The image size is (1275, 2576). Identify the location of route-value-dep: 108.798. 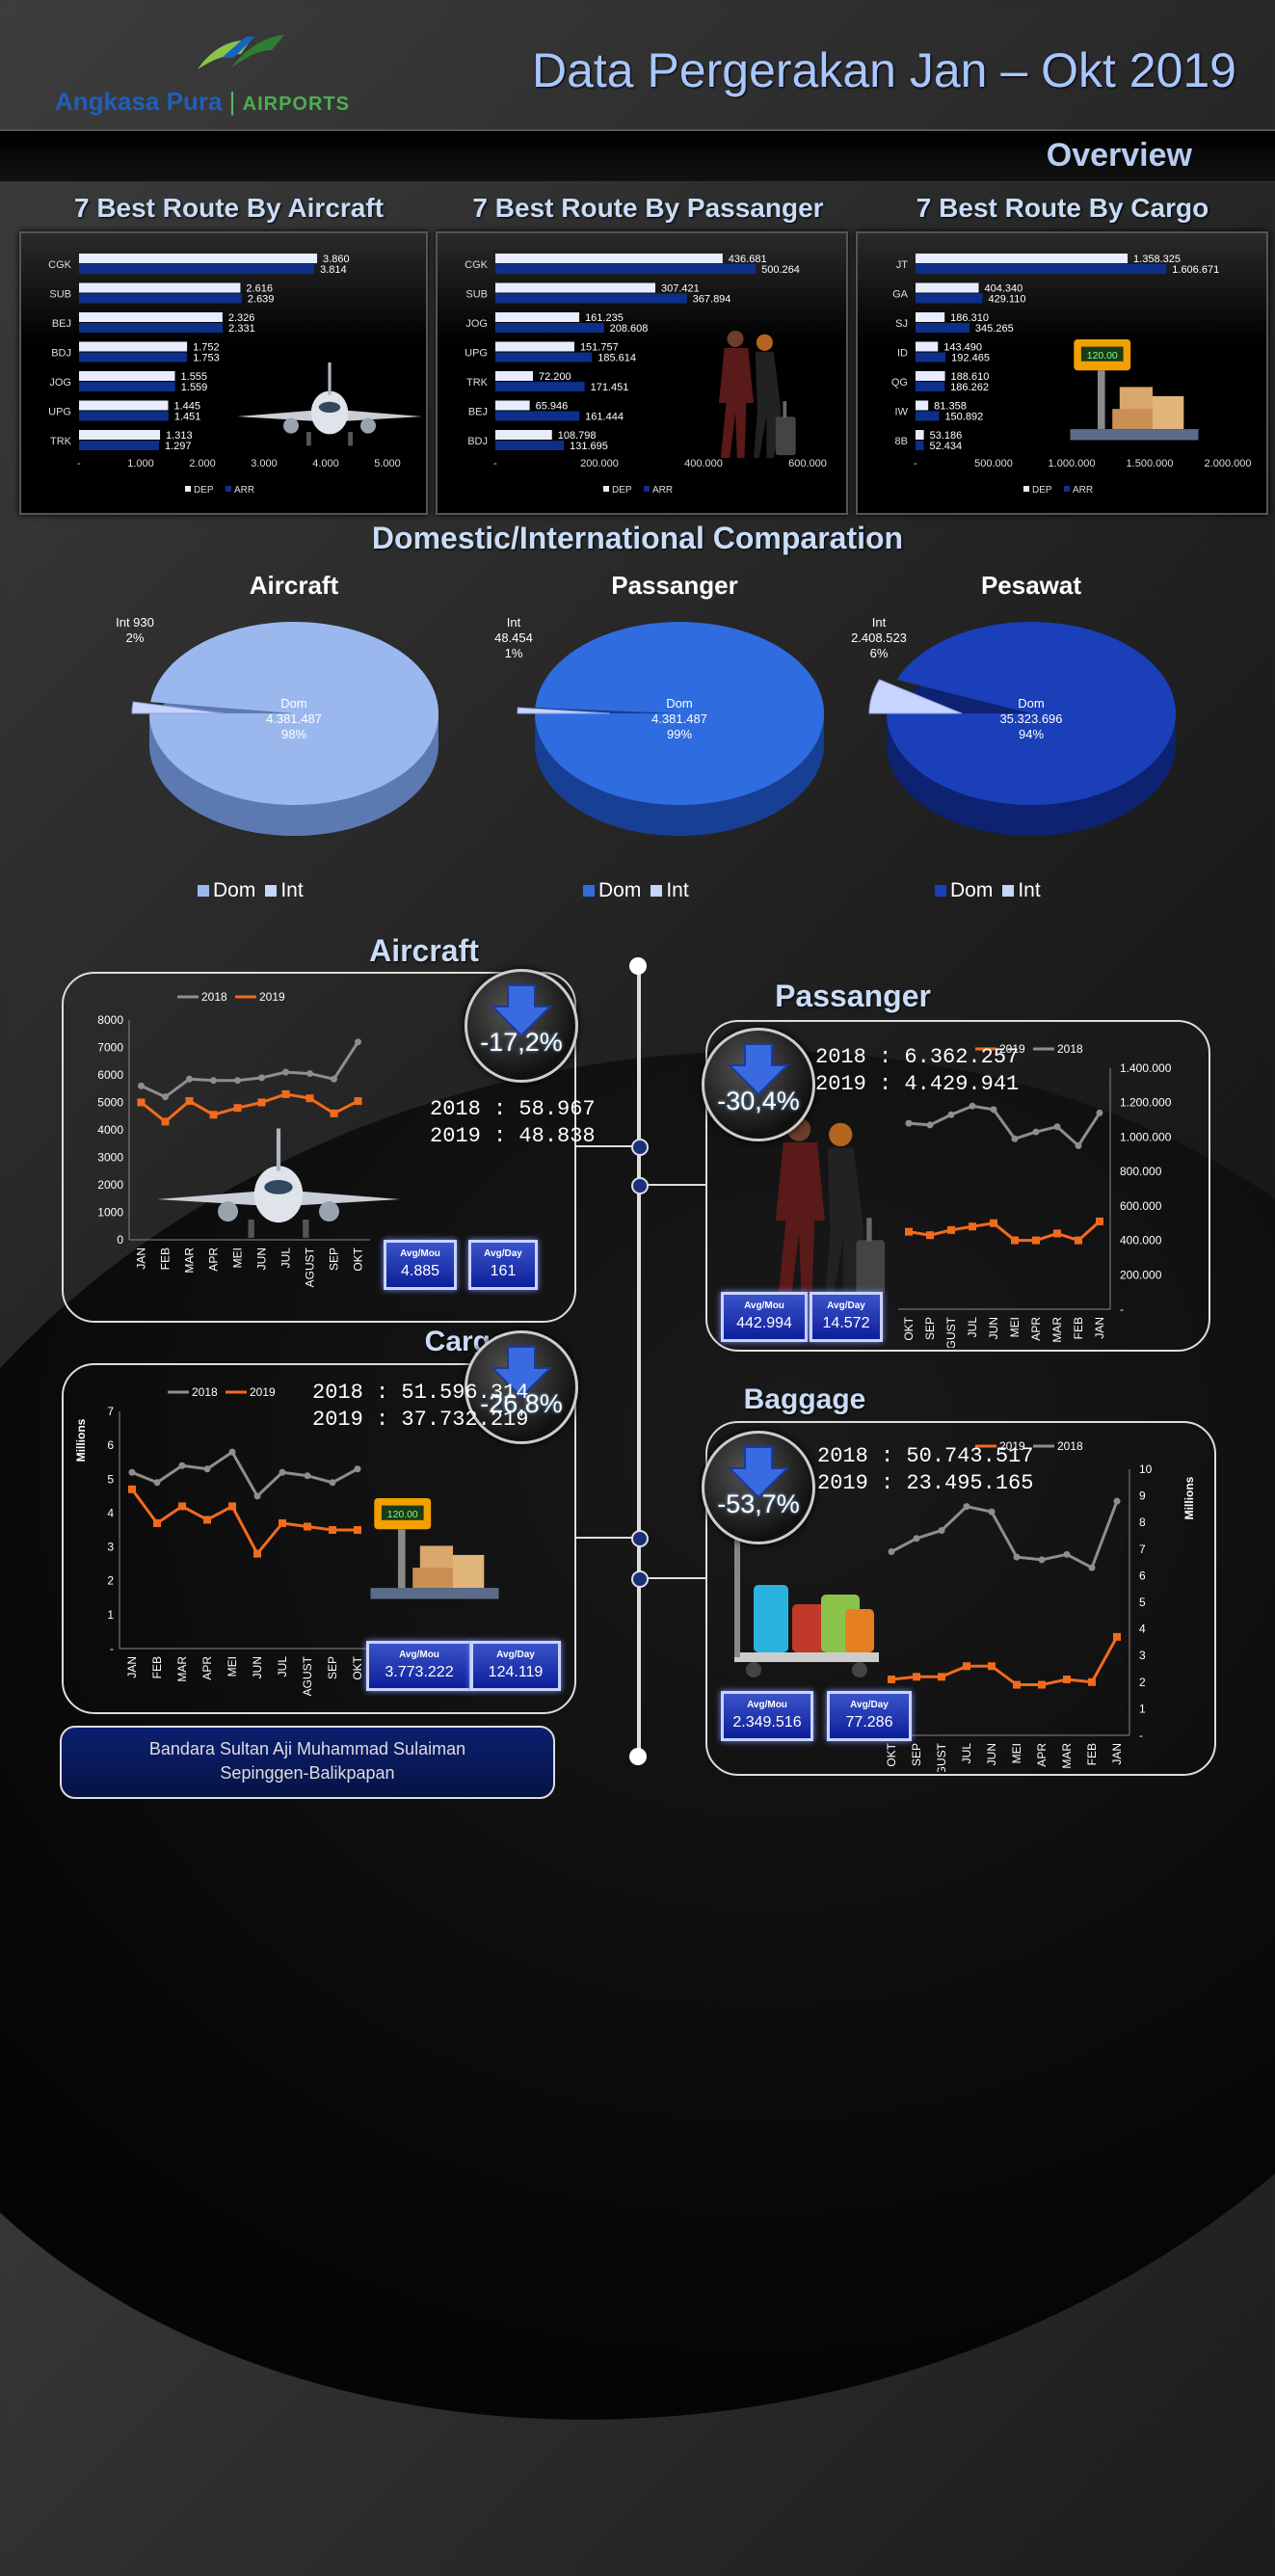
(577, 436).